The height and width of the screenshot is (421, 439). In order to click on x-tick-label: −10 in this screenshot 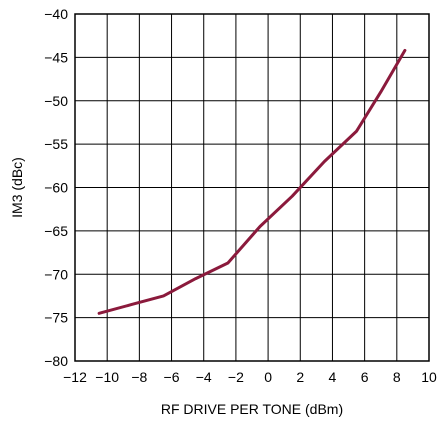, I will do `click(107, 377)`.